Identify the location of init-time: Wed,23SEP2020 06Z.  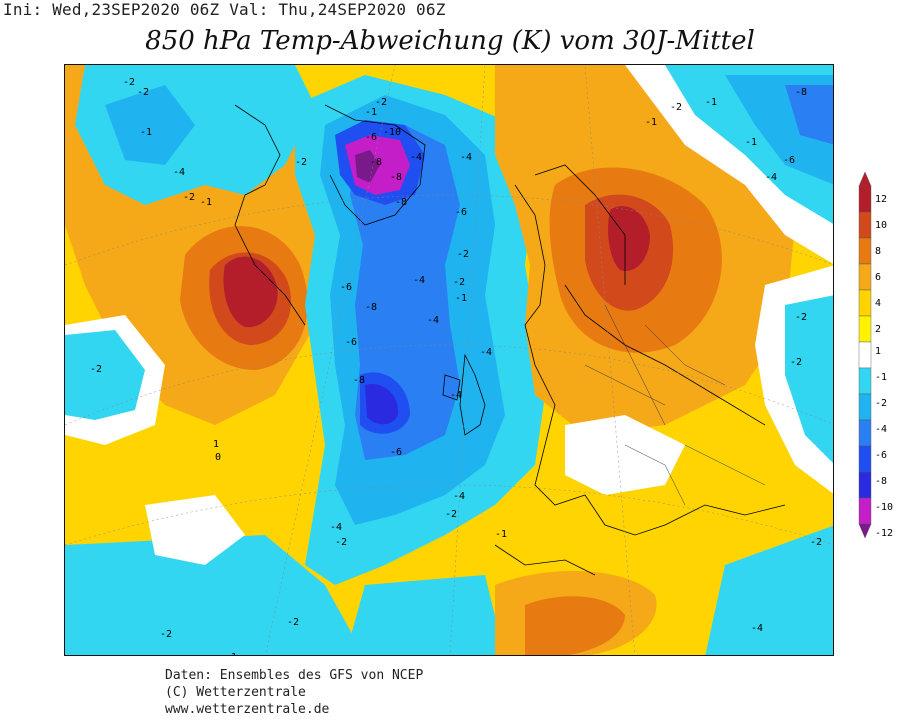
(136, 9).